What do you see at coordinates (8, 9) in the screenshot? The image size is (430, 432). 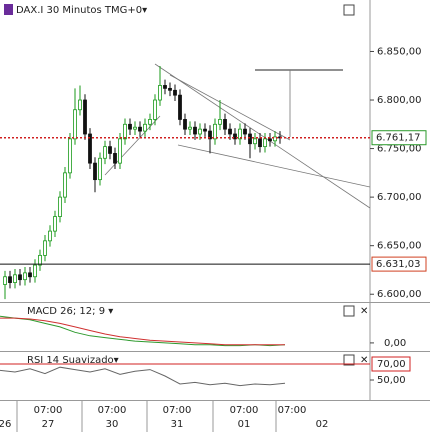 I see `instrument-icon` at bounding box center [8, 9].